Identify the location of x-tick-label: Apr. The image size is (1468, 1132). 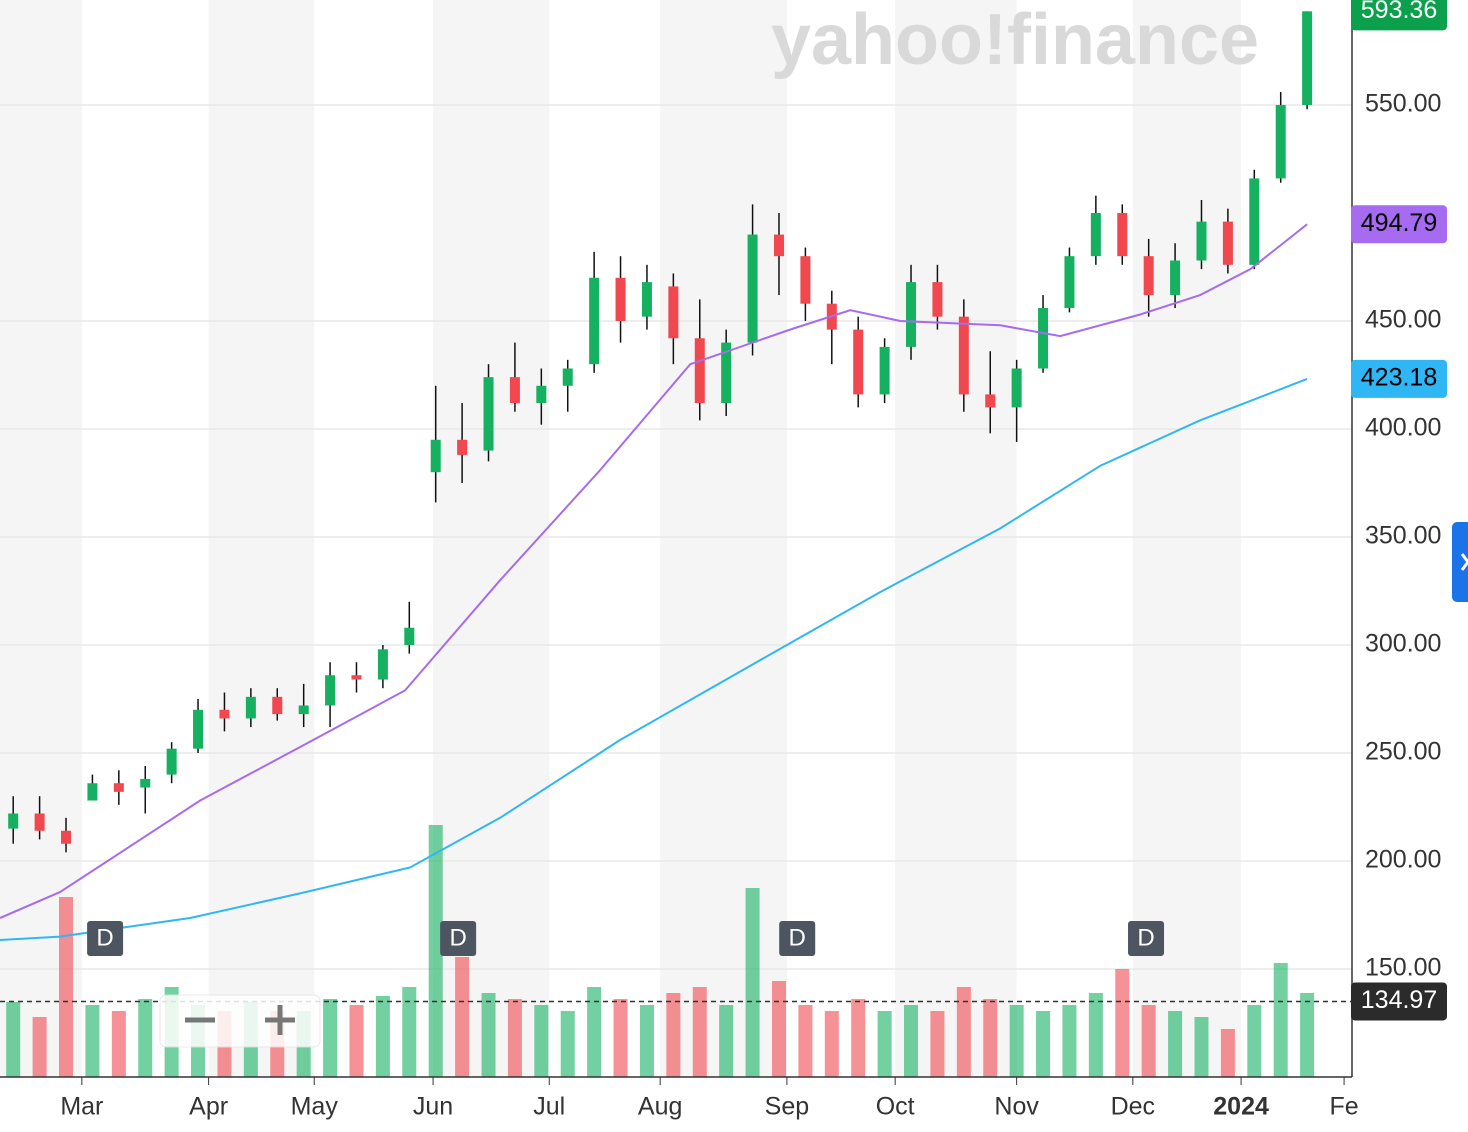
(208, 1107).